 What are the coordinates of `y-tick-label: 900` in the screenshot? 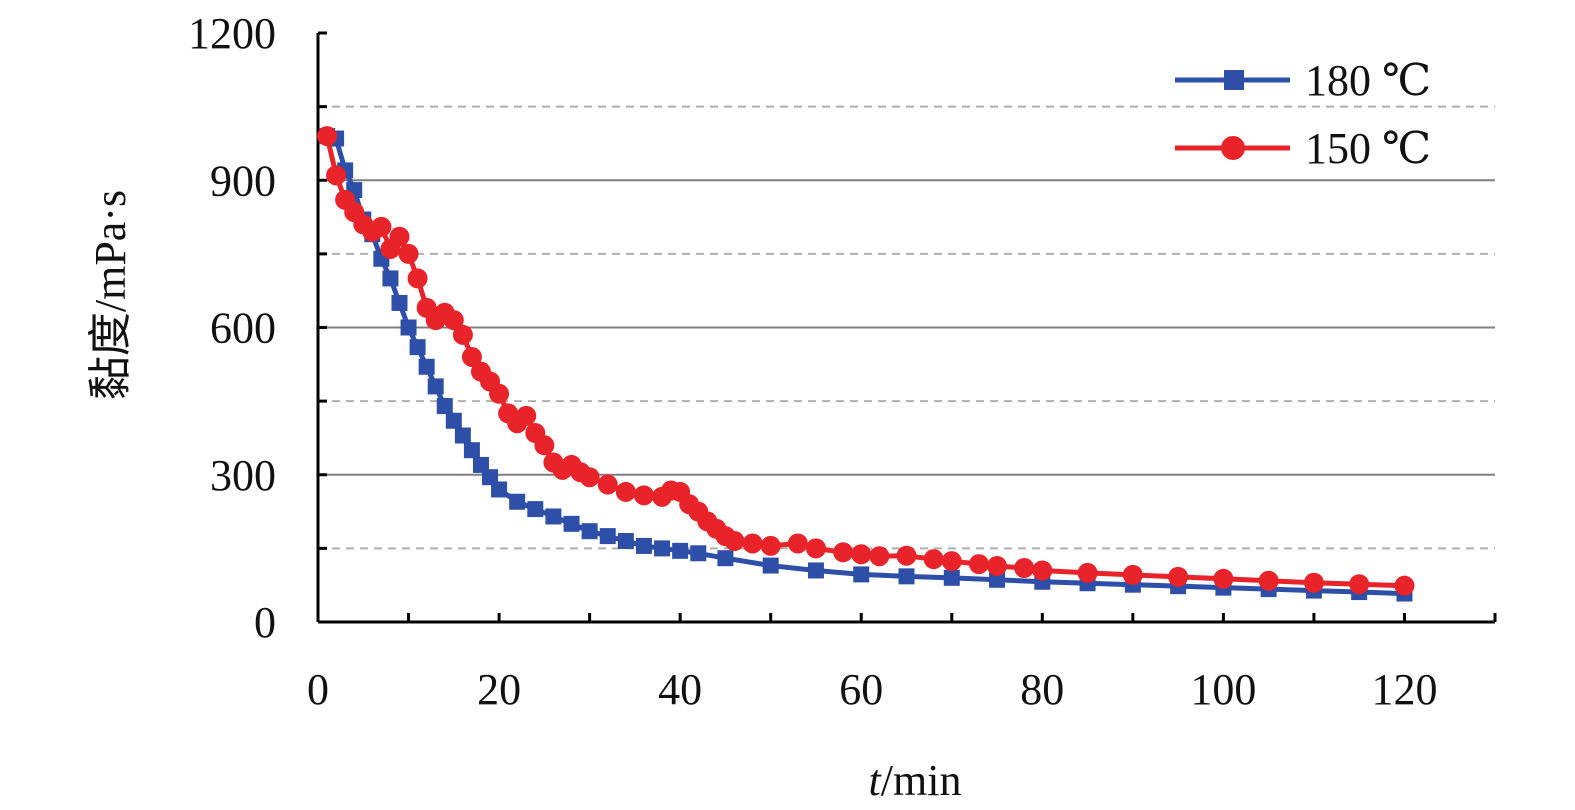 It's located at (243, 180).